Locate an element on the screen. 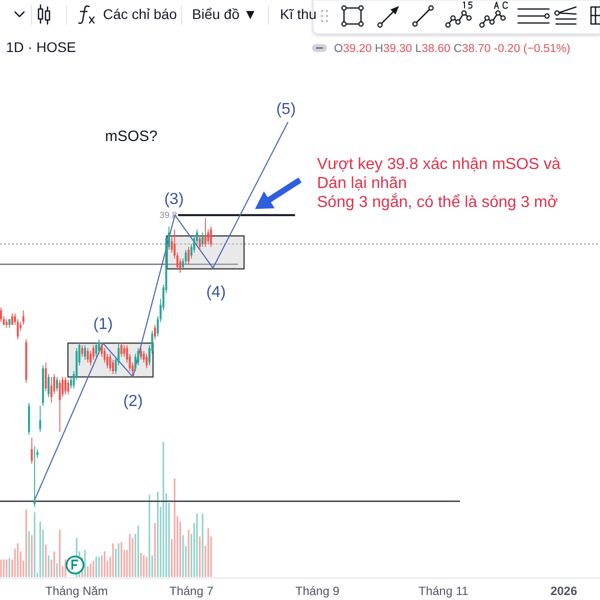 The height and width of the screenshot is (600, 600). annotation: (1) is located at coordinates (103, 324).